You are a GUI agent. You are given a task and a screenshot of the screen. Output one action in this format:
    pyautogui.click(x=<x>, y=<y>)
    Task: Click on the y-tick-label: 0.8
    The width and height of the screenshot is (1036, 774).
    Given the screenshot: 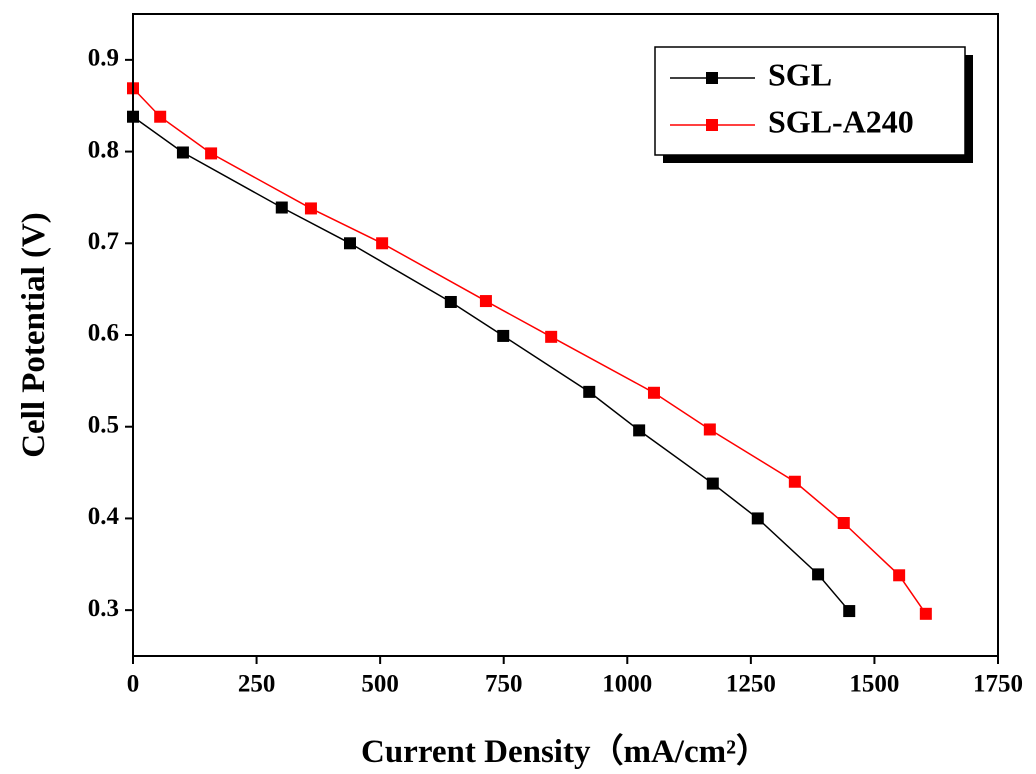 What is the action you would take?
    pyautogui.click(x=103, y=149)
    